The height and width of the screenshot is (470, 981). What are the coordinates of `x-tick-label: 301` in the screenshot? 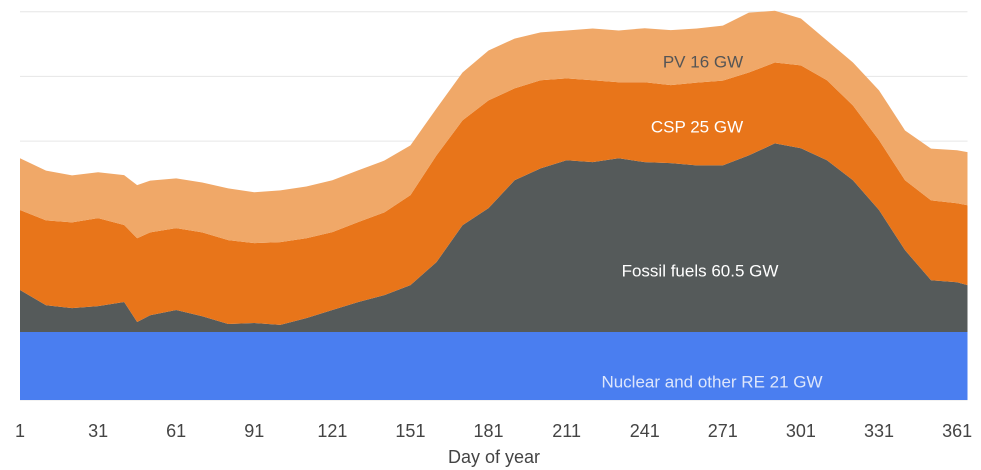 It's located at (801, 431).